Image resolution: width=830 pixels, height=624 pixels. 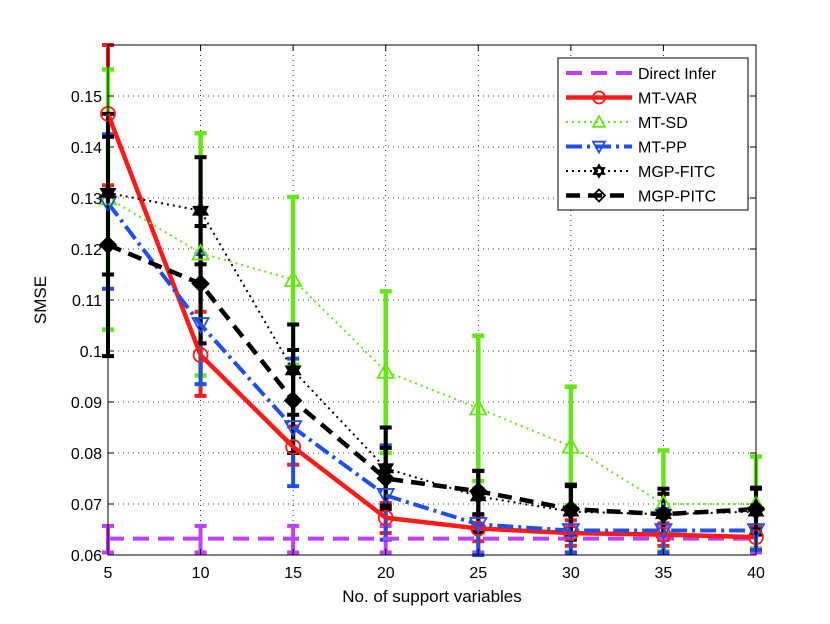 What do you see at coordinates (676, 172) in the screenshot?
I see `legend-label-mgp-fitc: MGP-FITC` at bounding box center [676, 172].